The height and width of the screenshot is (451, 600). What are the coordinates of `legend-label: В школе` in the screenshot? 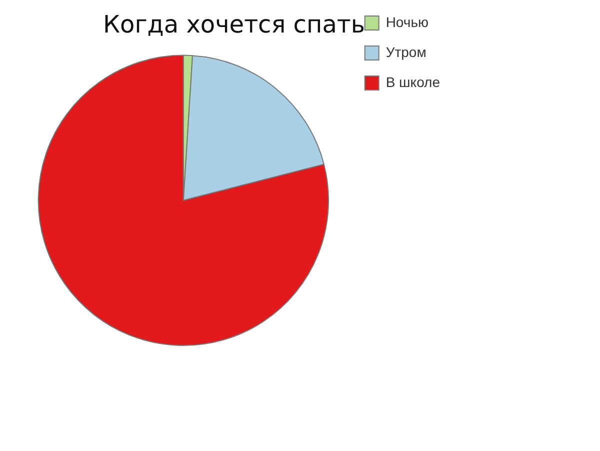 It's located at (413, 82).